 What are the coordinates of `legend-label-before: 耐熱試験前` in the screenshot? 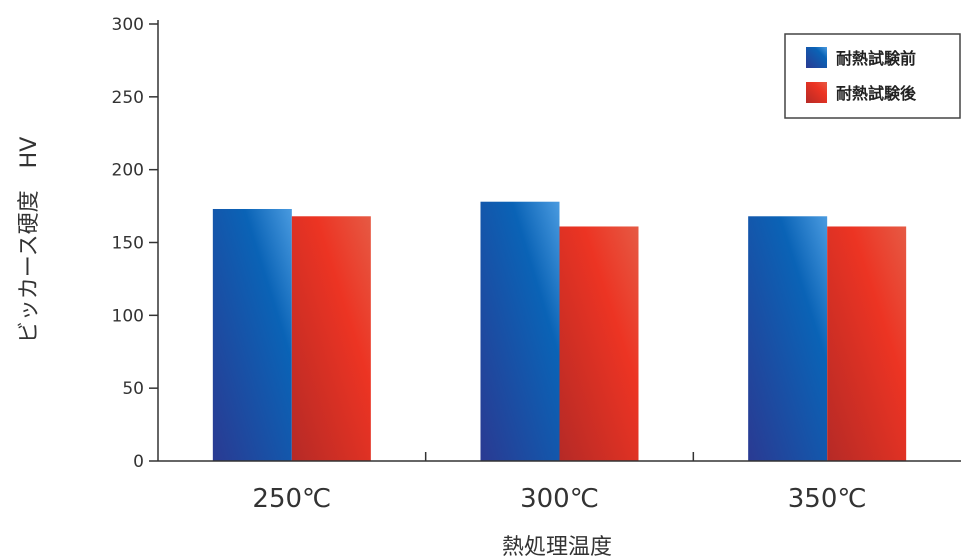 It's located at (876, 58).